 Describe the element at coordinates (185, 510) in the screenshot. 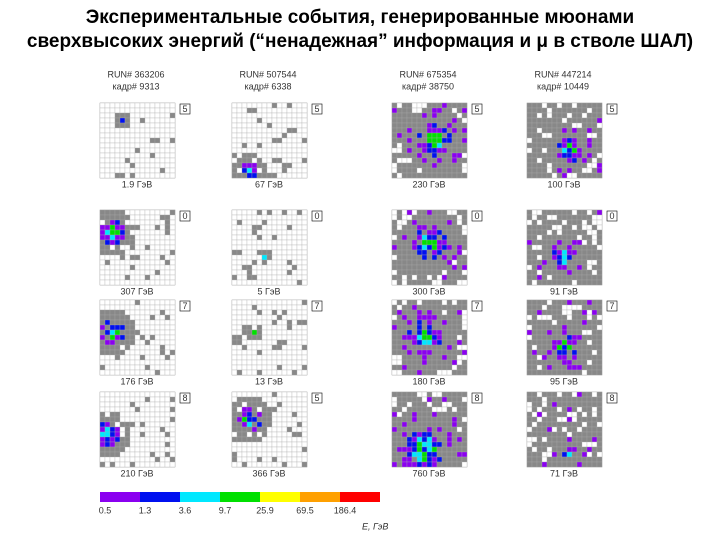

I see `scale-label: 3.6` at that location.